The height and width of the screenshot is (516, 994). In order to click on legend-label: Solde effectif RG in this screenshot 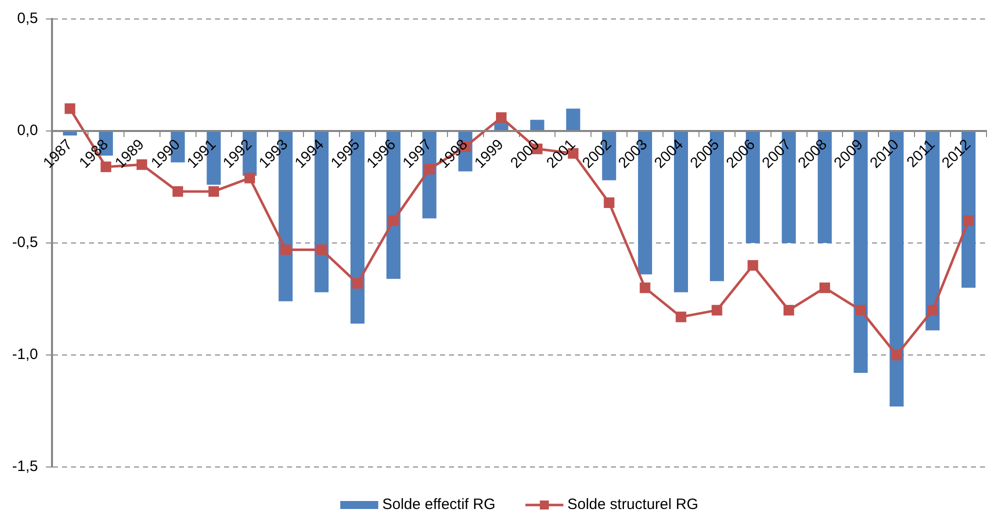, I will do `click(439, 505)`.